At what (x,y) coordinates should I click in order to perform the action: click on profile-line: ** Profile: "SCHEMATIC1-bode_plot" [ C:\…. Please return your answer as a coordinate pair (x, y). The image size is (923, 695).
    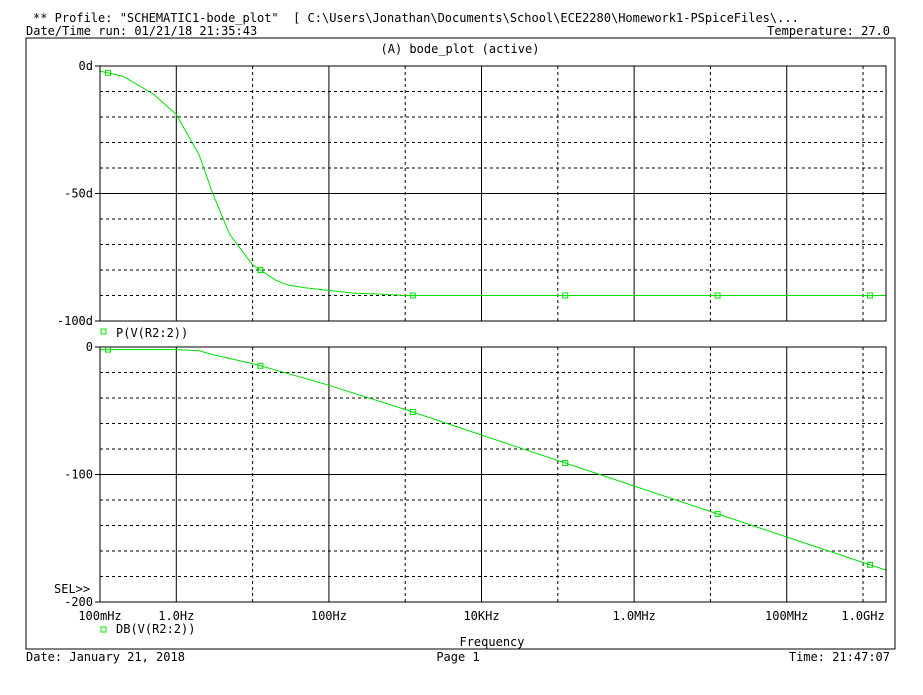
    Looking at the image, I should click on (416, 18).